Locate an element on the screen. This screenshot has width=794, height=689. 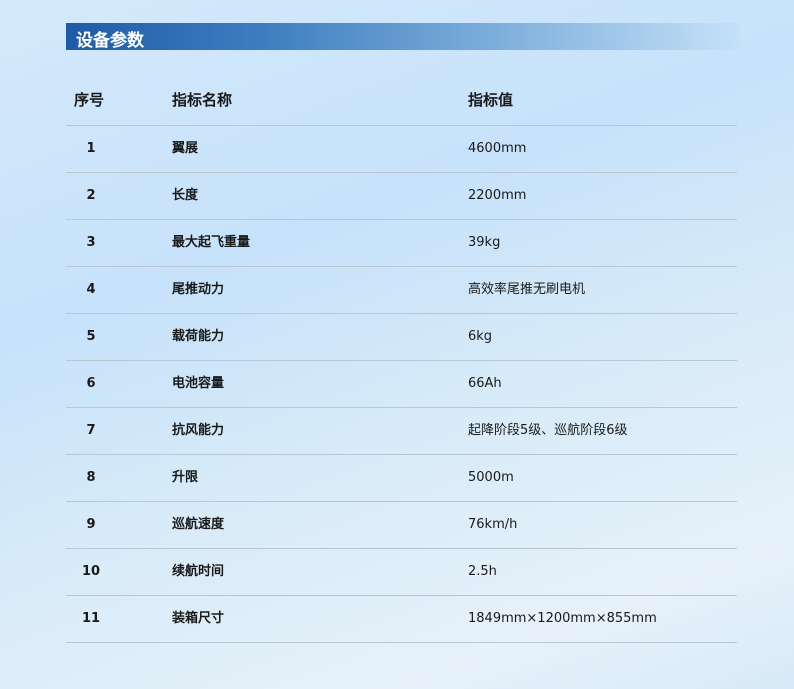
table-row: 8 升限 5000m is located at coordinates (401, 478).